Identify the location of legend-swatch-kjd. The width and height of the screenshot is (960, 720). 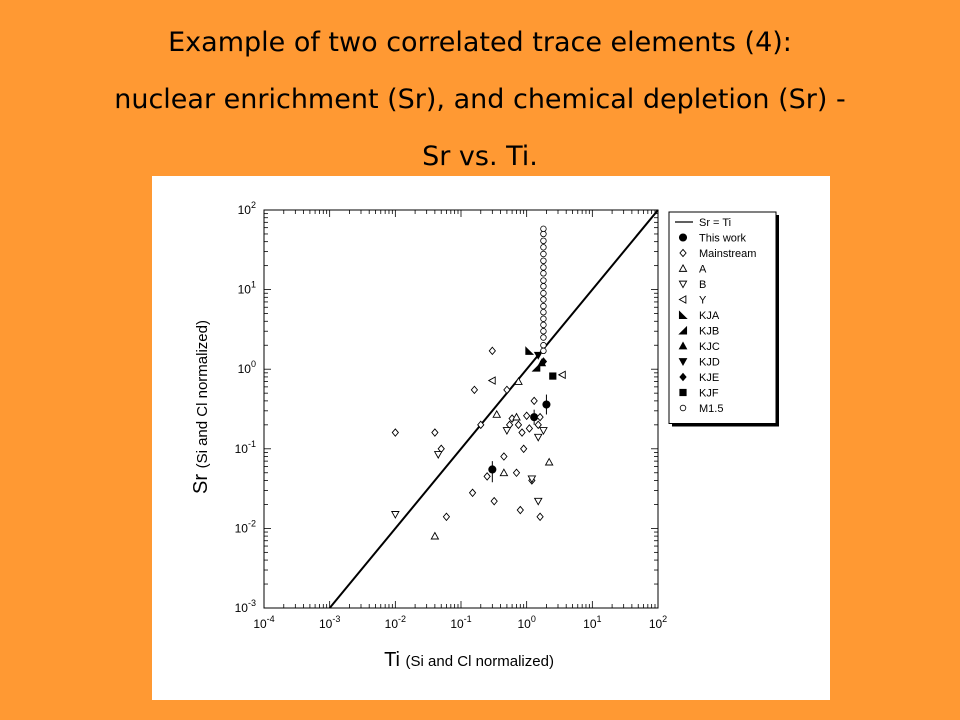
(683, 362).